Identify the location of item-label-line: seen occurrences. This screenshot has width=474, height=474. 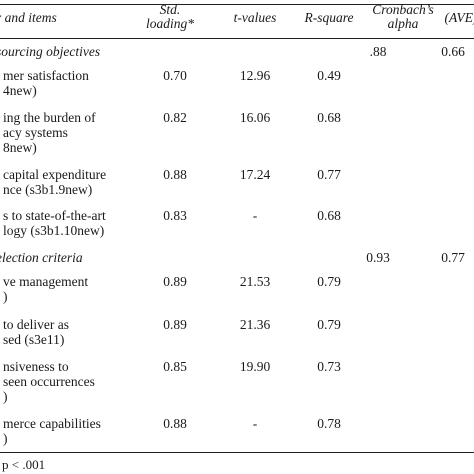
(49, 381).